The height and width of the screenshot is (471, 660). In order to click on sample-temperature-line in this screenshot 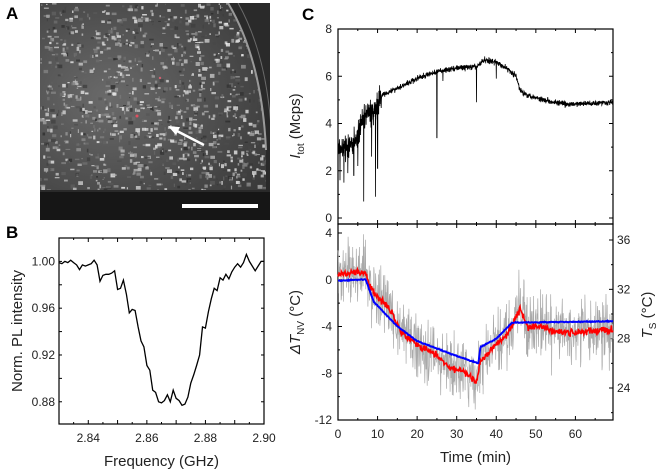, I will do `click(476, 321)`.